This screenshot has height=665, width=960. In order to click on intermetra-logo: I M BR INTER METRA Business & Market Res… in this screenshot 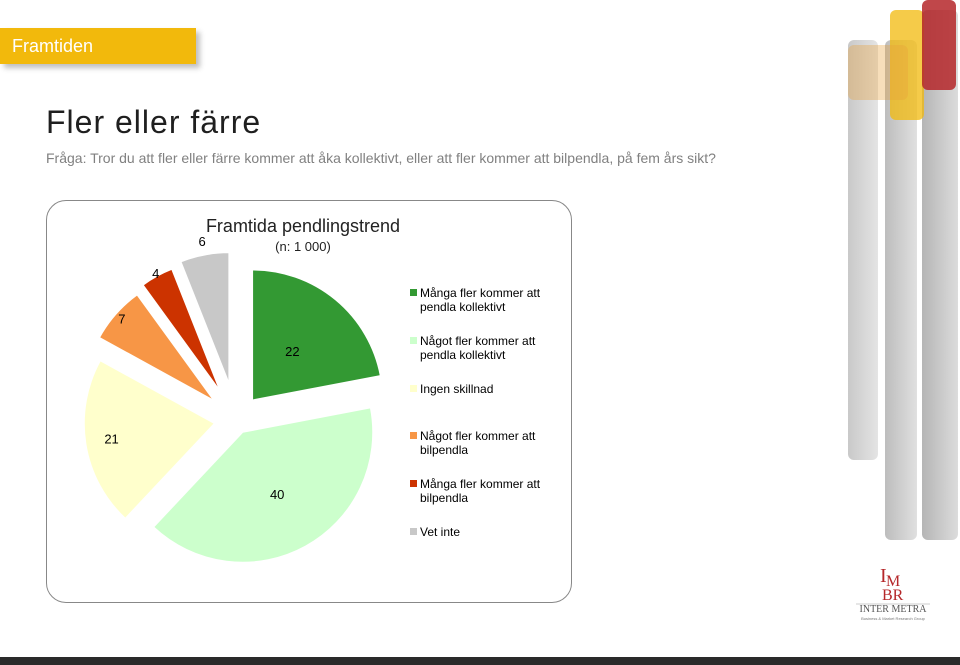, I will do `click(893, 592)`.